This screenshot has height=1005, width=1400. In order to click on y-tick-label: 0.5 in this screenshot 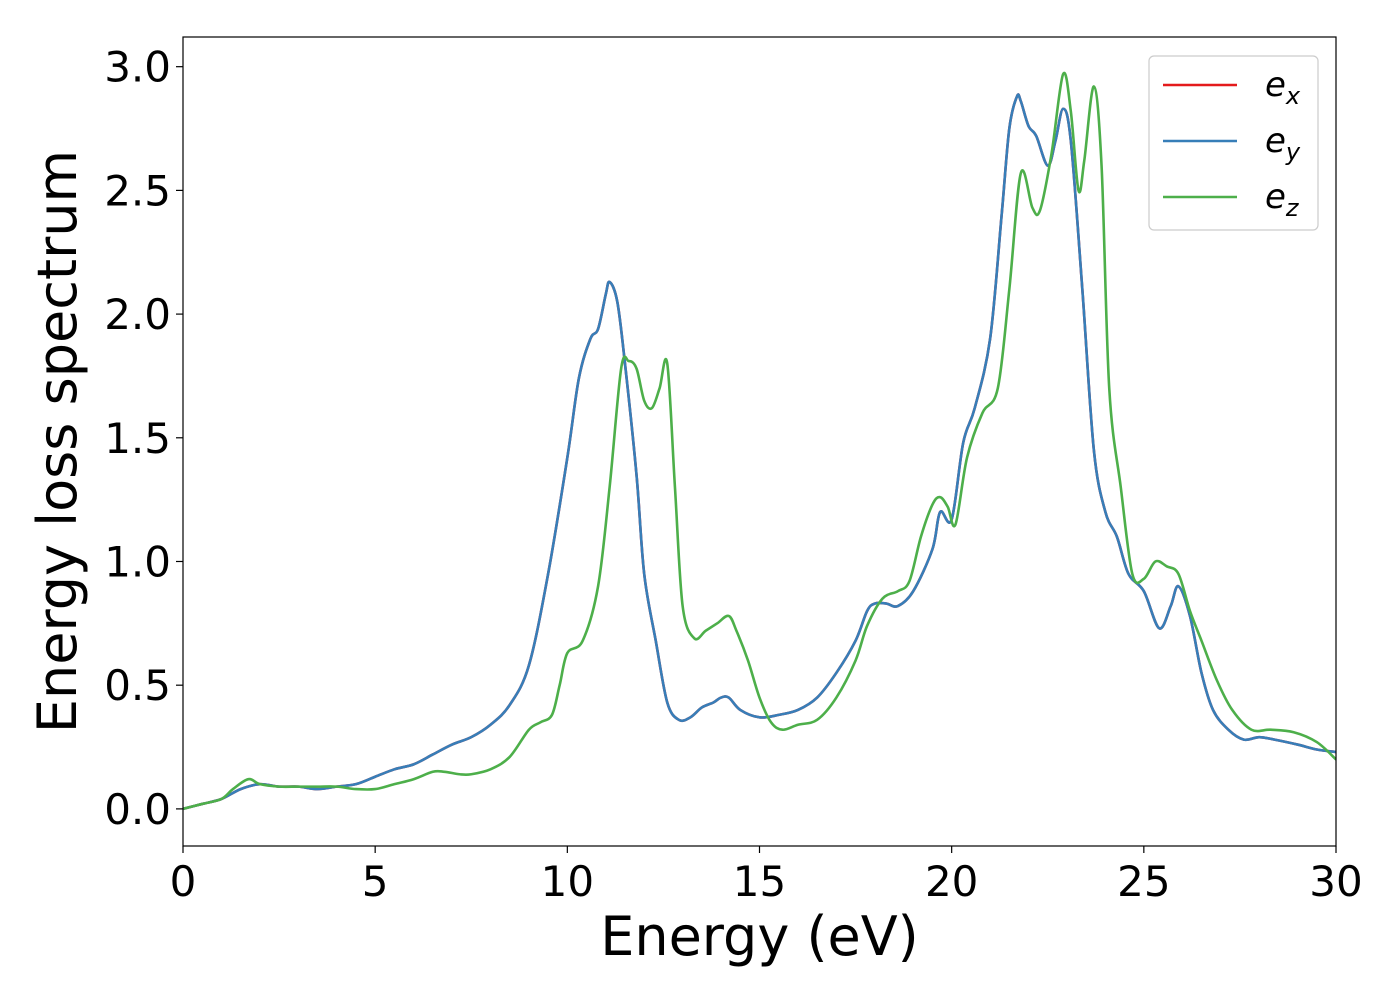, I will do `click(137, 685)`.